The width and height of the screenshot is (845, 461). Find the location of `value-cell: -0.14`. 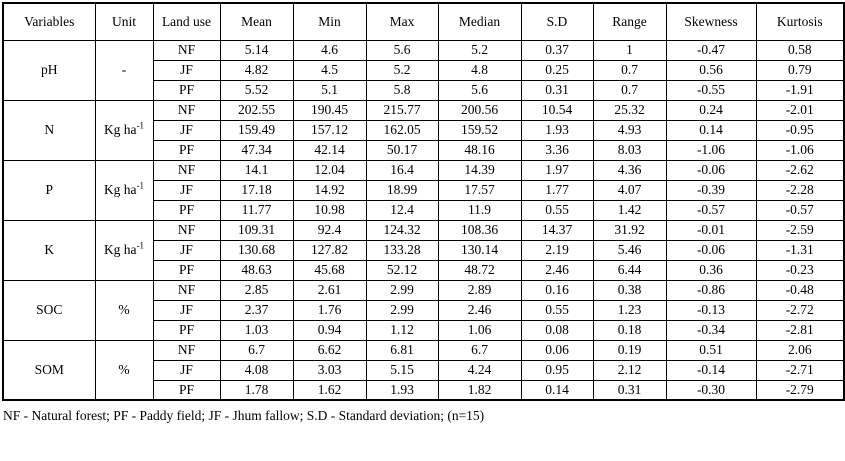

value-cell: -0.14 is located at coordinates (711, 370).